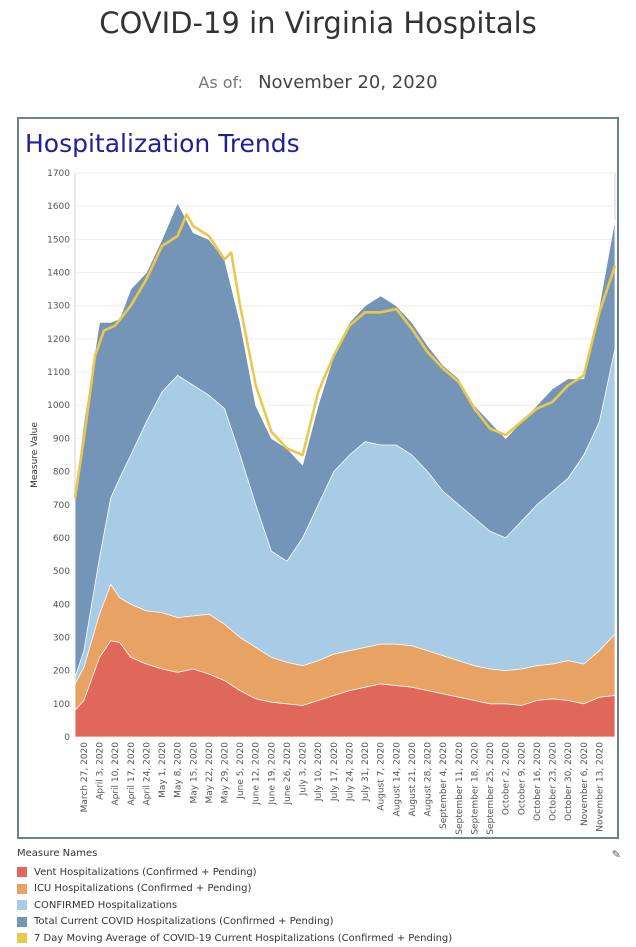  Describe the element at coordinates (241, 771) in the screenshot. I see `x-tick-label: June 5, 2020` at that location.